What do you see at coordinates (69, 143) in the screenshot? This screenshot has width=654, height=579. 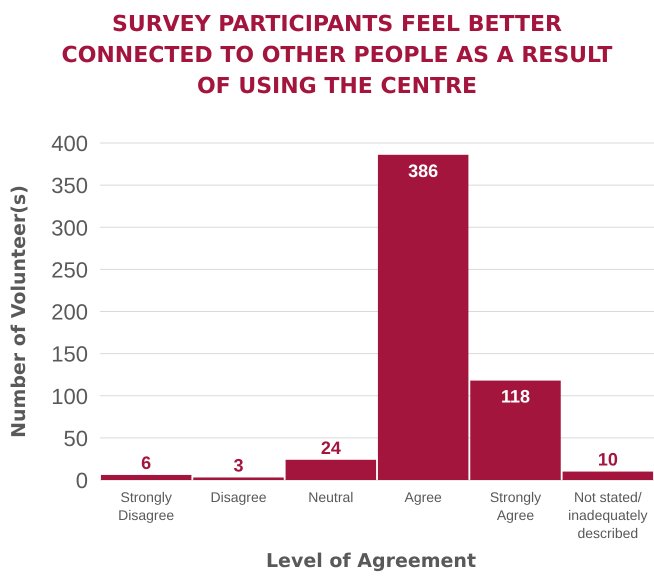 I see `y-tick-label: 400` at bounding box center [69, 143].